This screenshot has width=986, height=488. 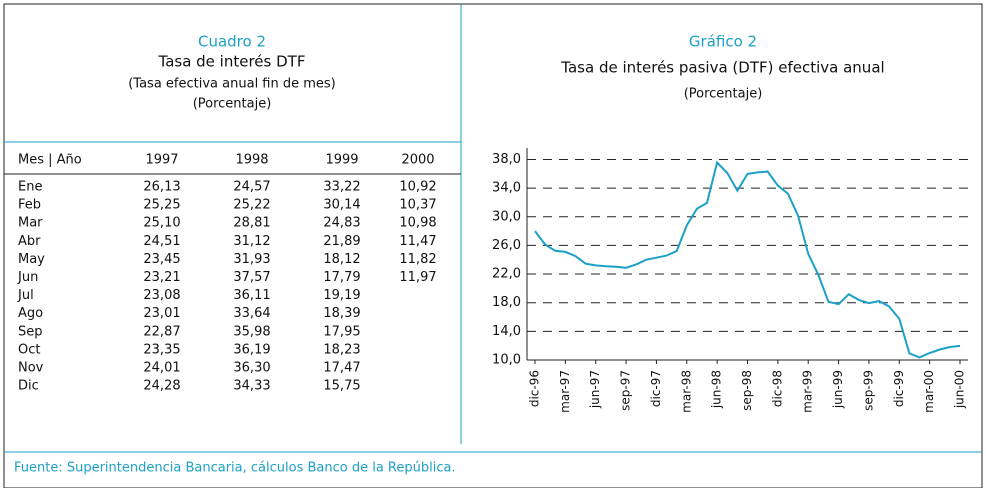 What do you see at coordinates (960, 389) in the screenshot?
I see `x-tick-label: jun-00` at bounding box center [960, 389].